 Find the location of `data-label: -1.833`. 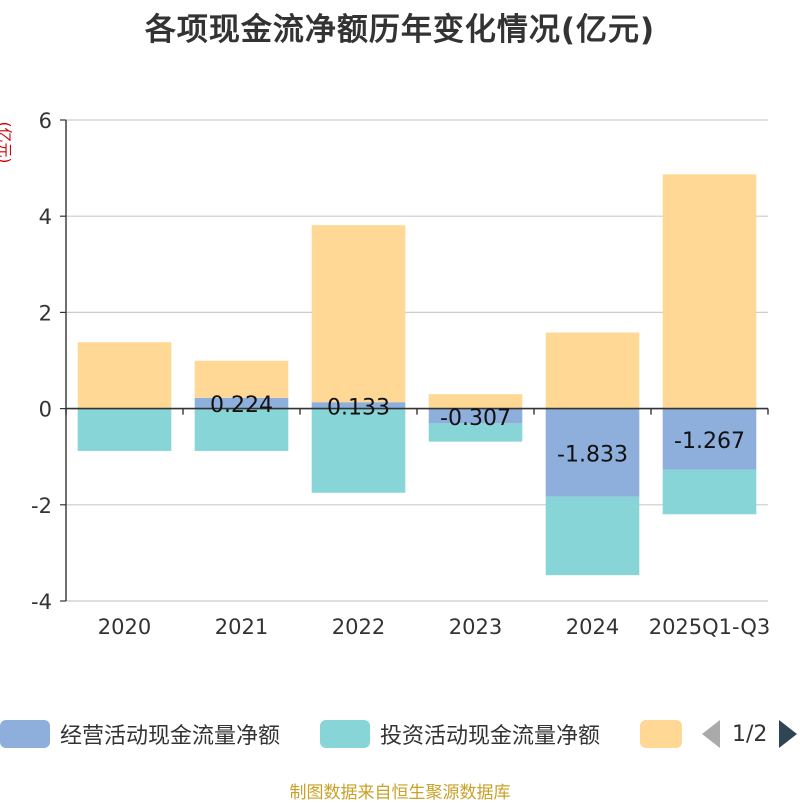

data-label: -1.833 is located at coordinates (592, 455).